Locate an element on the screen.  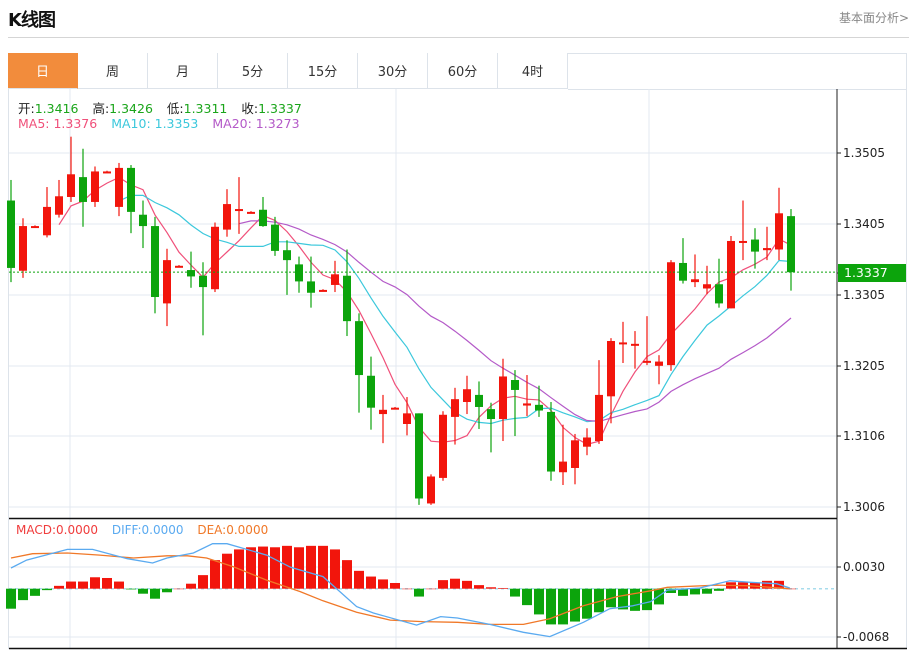
ma-legend: MA5: 1.3376 MA10: 1.3353 MA20: 1.3273 is located at coordinates (161, 123).